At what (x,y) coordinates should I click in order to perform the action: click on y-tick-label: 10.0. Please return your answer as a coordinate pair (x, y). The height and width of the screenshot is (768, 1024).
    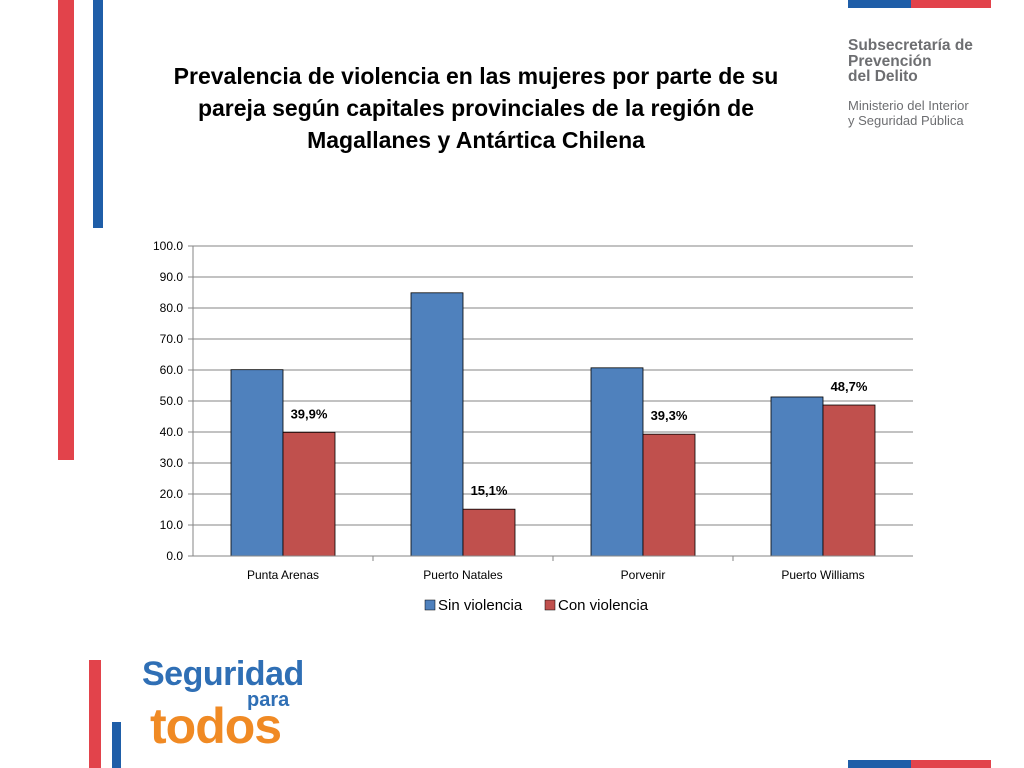
    Looking at the image, I should click on (172, 525).